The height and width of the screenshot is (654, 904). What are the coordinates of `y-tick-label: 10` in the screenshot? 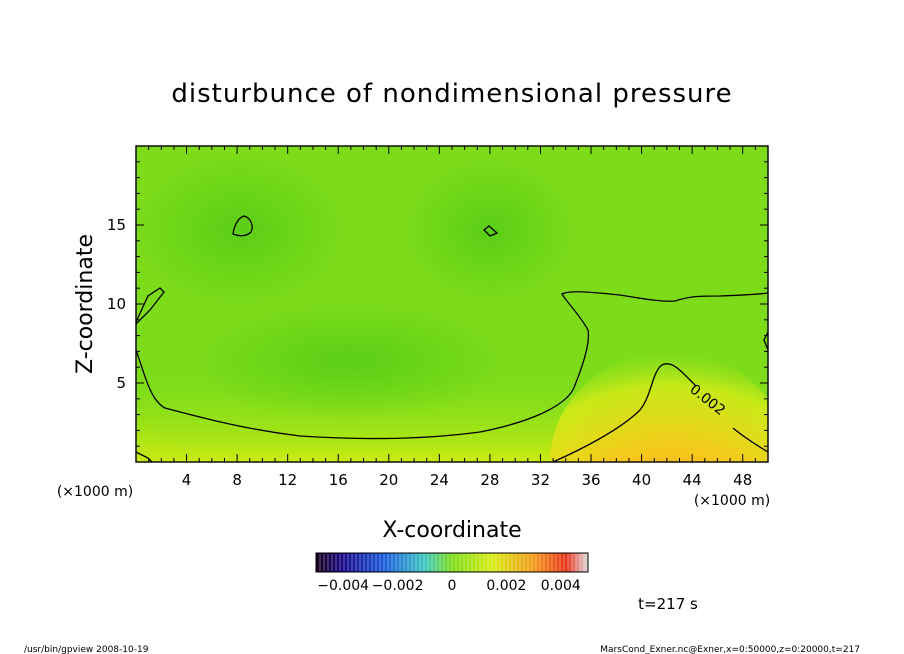 It's located at (116, 304).